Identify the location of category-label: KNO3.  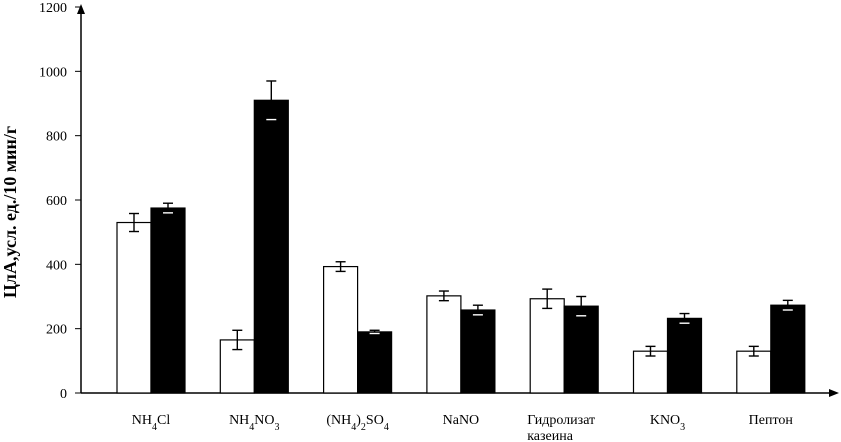
(667, 423).